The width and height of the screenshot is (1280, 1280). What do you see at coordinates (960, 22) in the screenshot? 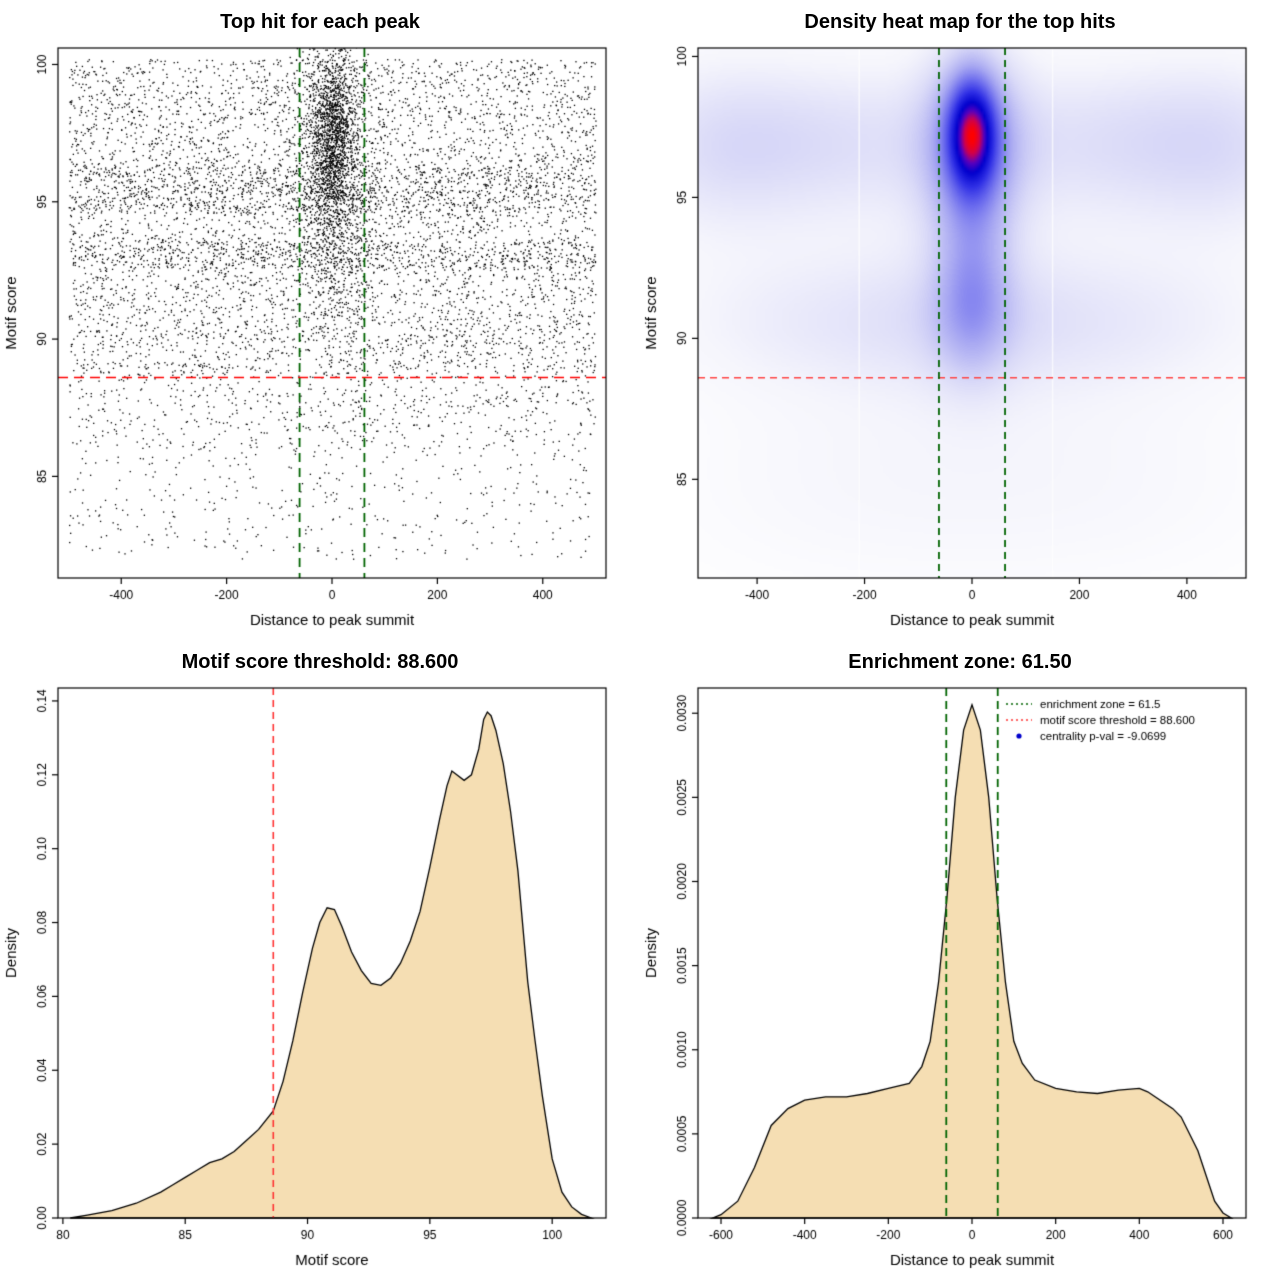
I see `heatmap-title: Density heat map for the top hits` at bounding box center [960, 22].